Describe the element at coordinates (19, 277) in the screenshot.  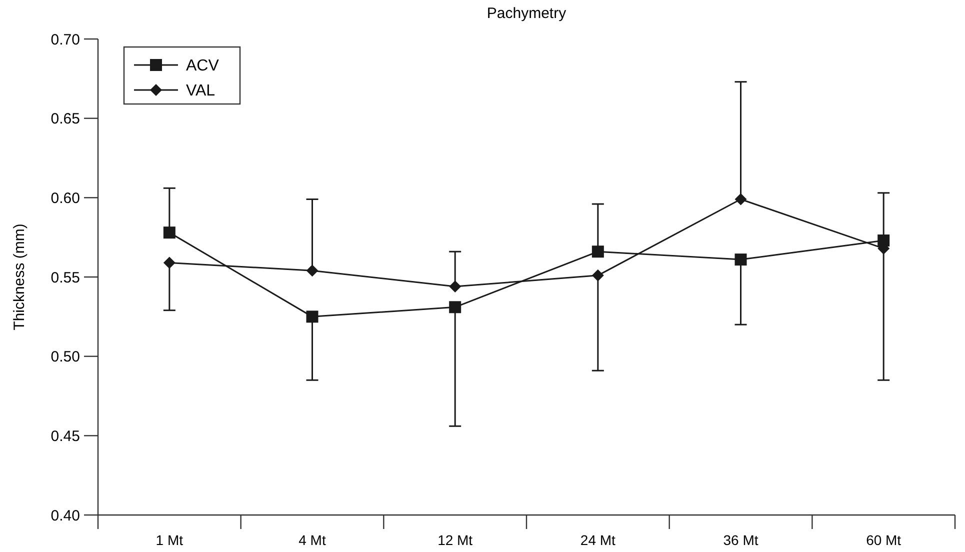
I see `y-axis-title: Thickness (mm)` at that location.